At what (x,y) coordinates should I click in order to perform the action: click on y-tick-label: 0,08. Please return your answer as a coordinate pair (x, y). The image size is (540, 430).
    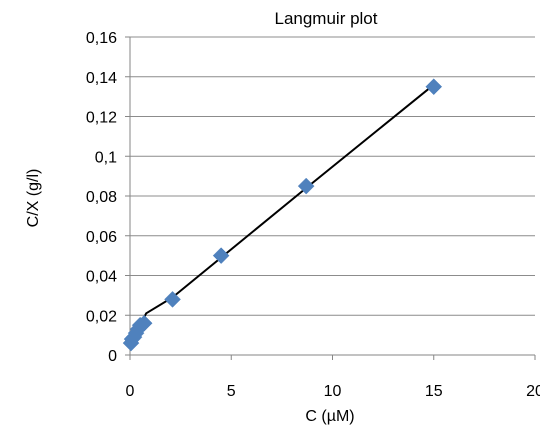
    Looking at the image, I should click on (101, 197).